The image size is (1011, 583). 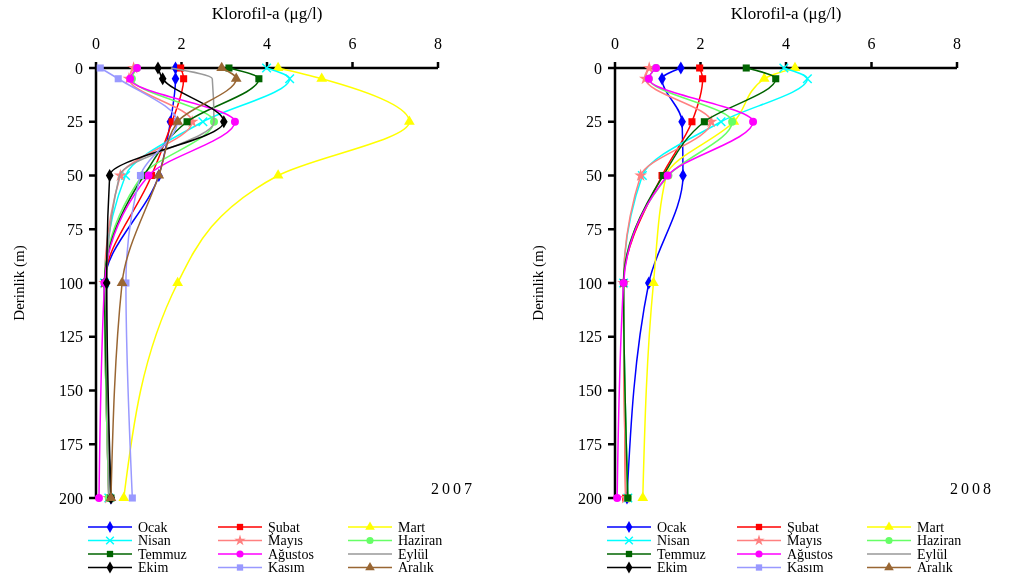 I want to click on annotation: 2008, so click(x=972, y=488).